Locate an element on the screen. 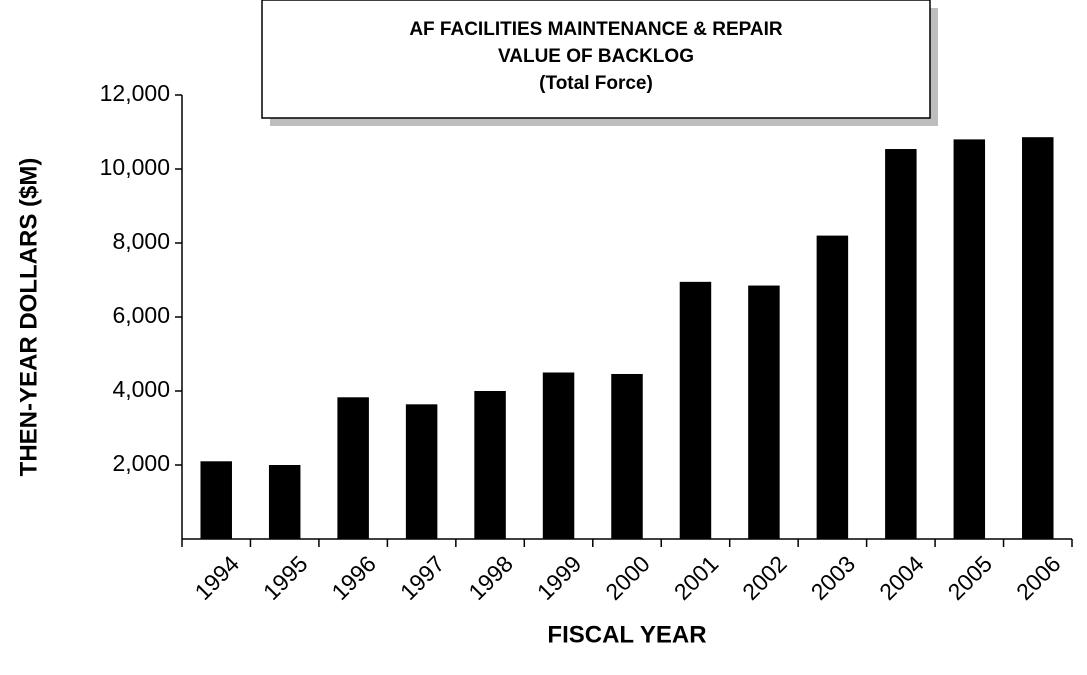 This screenshot has height=675, width=1087. x-tick-label: 2002 is located at coordinates (764, 577).